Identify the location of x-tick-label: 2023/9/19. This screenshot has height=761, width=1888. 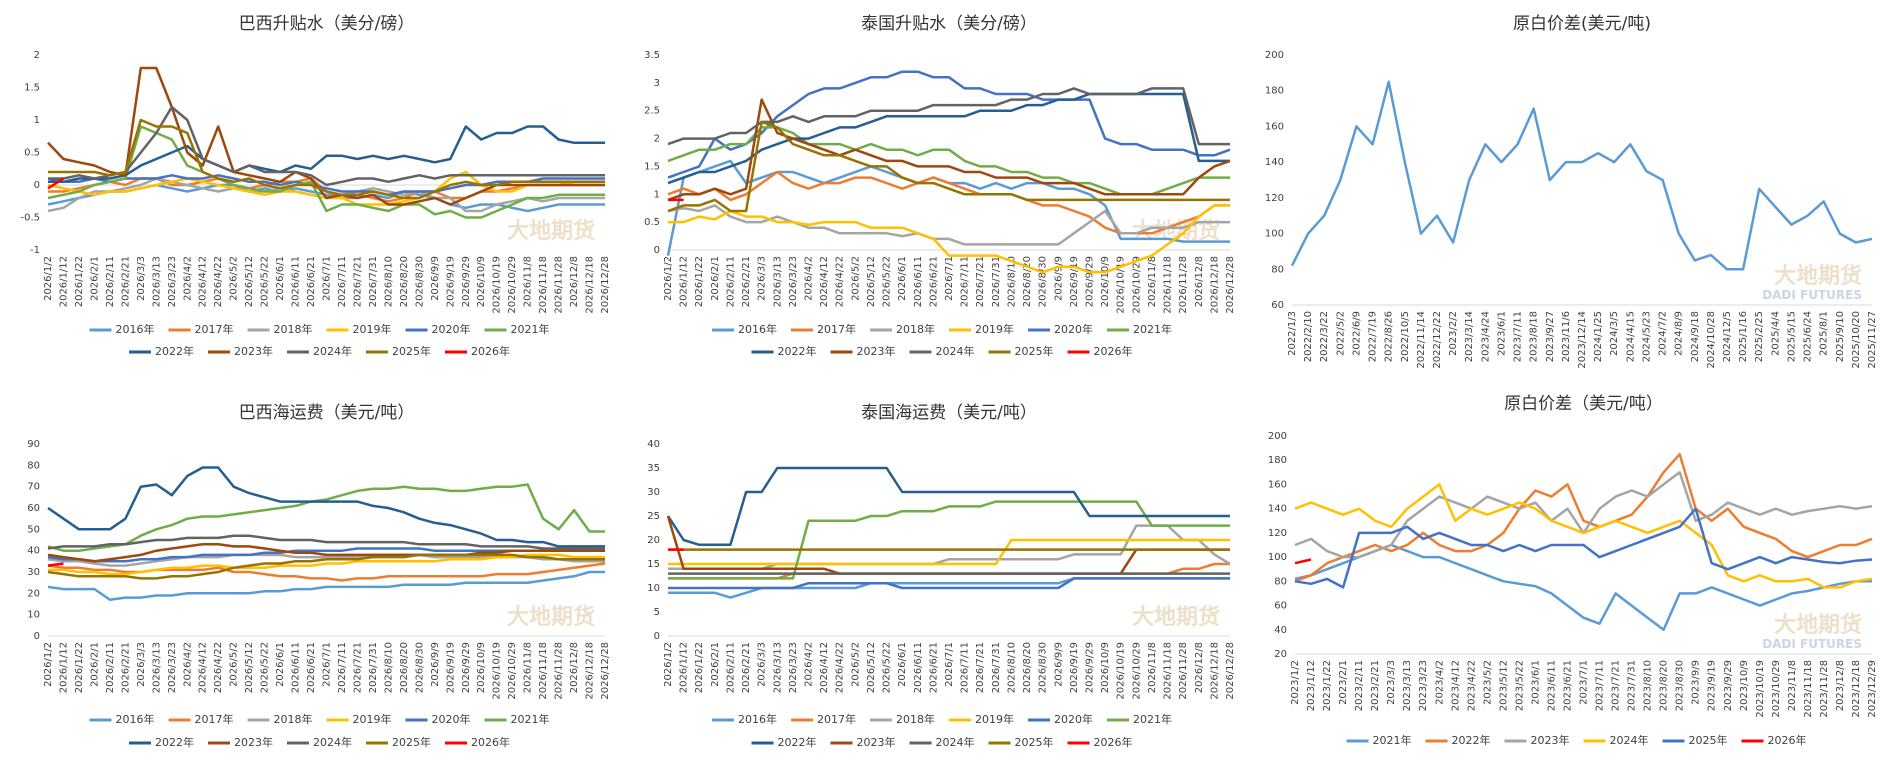
(1712, 685).